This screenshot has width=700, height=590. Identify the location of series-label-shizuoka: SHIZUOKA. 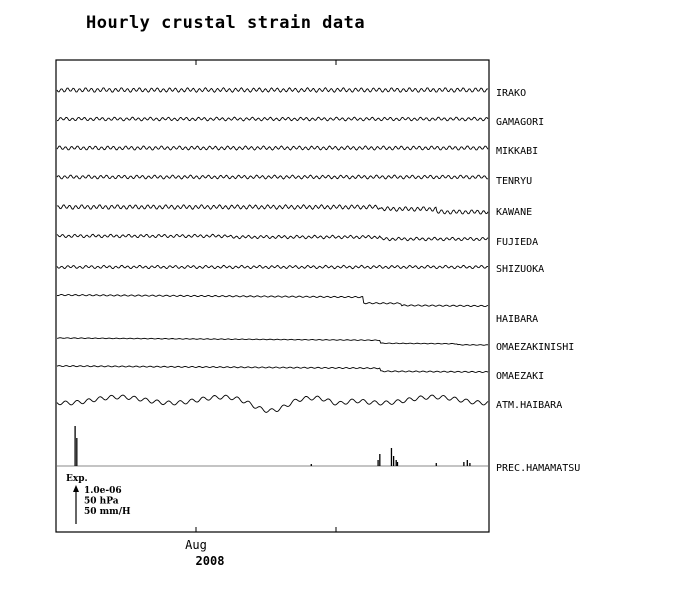
(520, 269).